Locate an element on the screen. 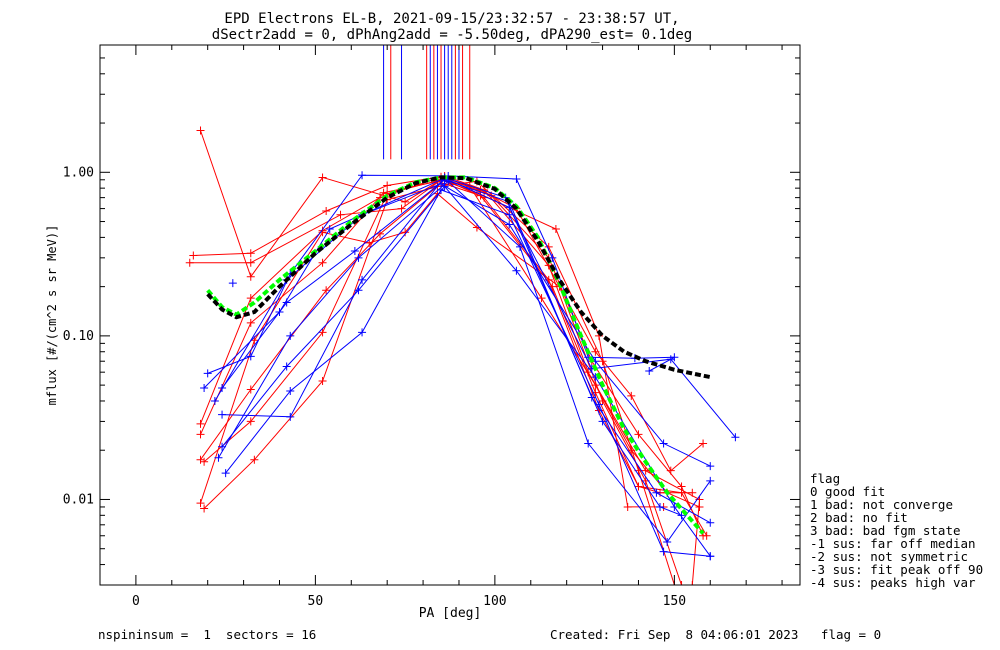 This screenshot has height=650, width=1000. y-tick-label: 0.10 is located at coordinates (78, 336).